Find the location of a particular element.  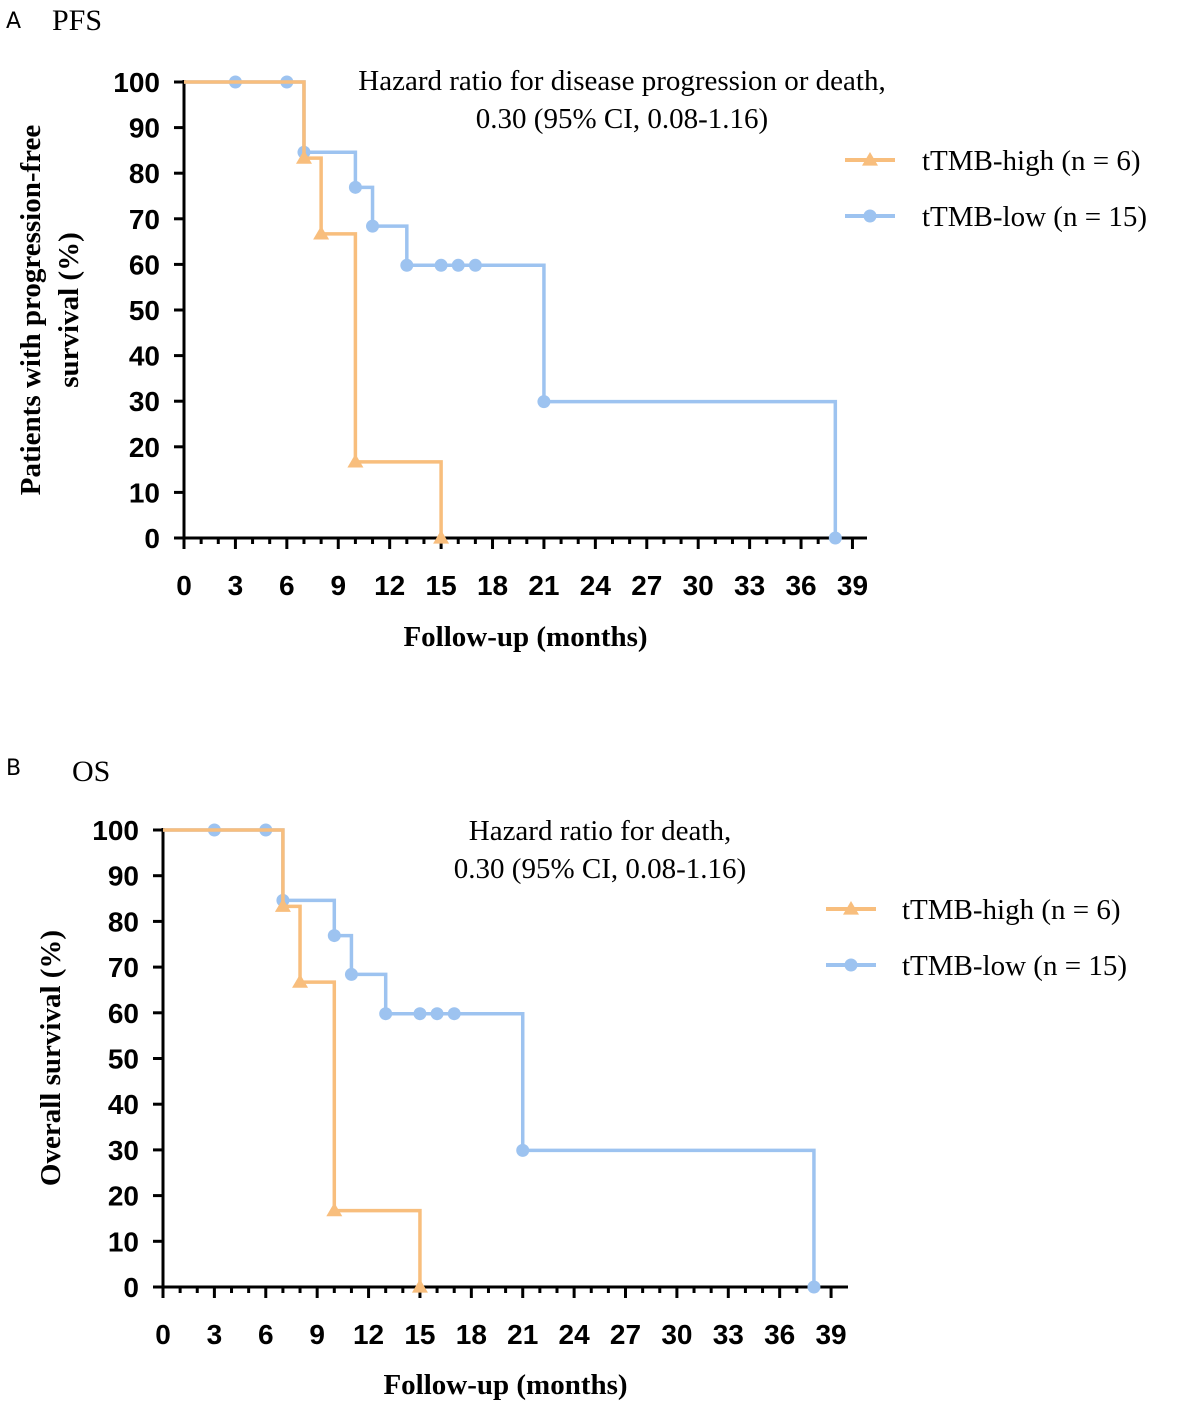

y-tick-label: 30 is located at coordinates (123, 1150).